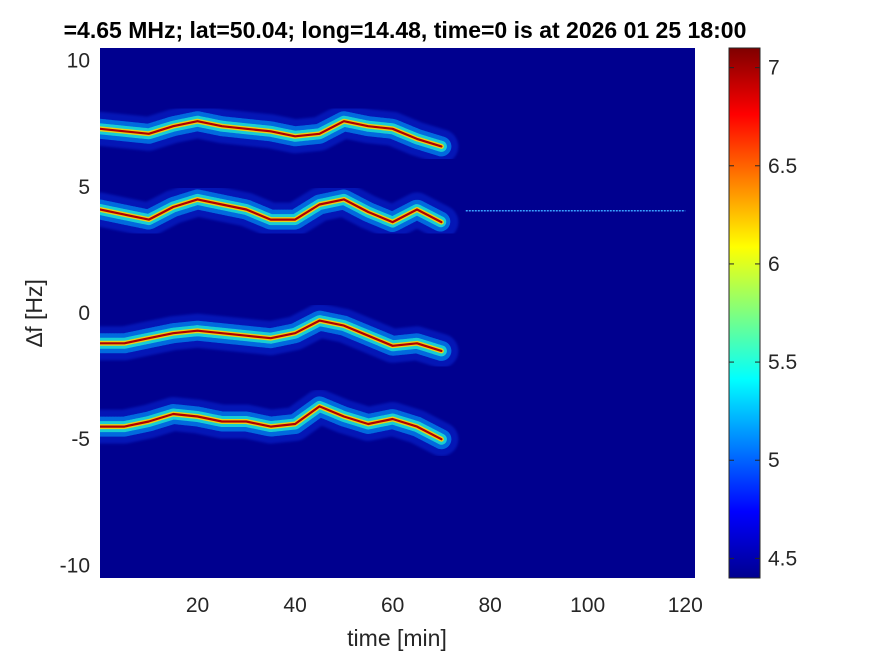  What do you see at coordinates (489, 605) in the screenshot?
I see `x-tick-label: 80` at bounding box center [489, 605].